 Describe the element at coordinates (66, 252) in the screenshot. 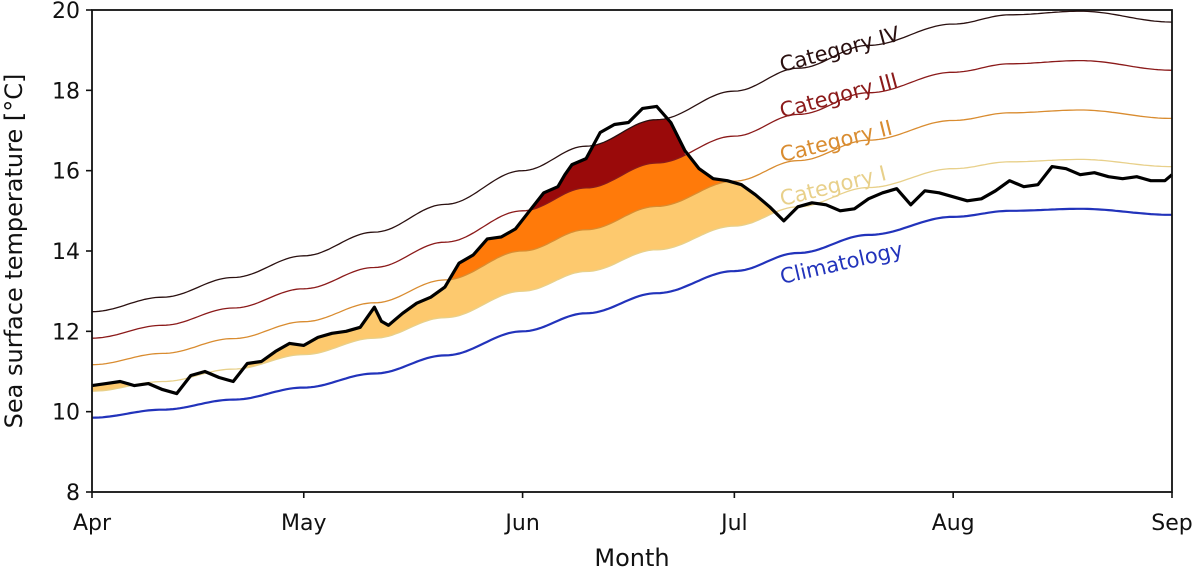

I see `y-tick-label: 14` at that location.